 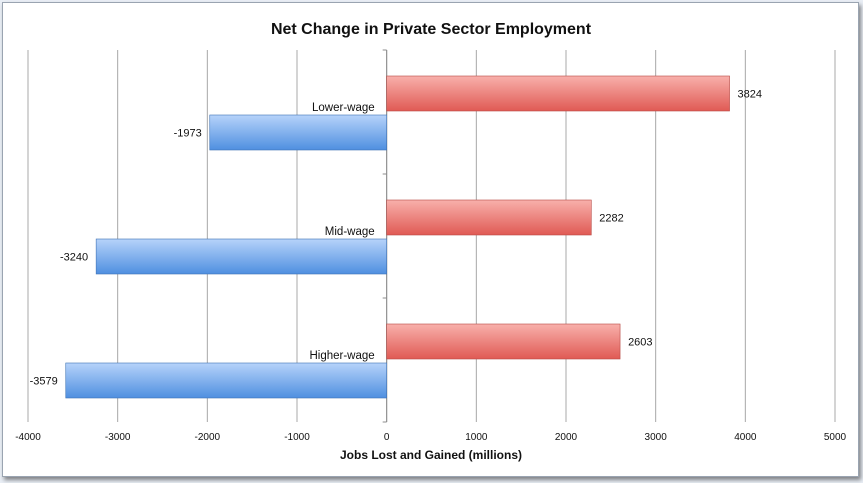 I want to click on category-label: Lower-wage, so click(x=343, y=108).